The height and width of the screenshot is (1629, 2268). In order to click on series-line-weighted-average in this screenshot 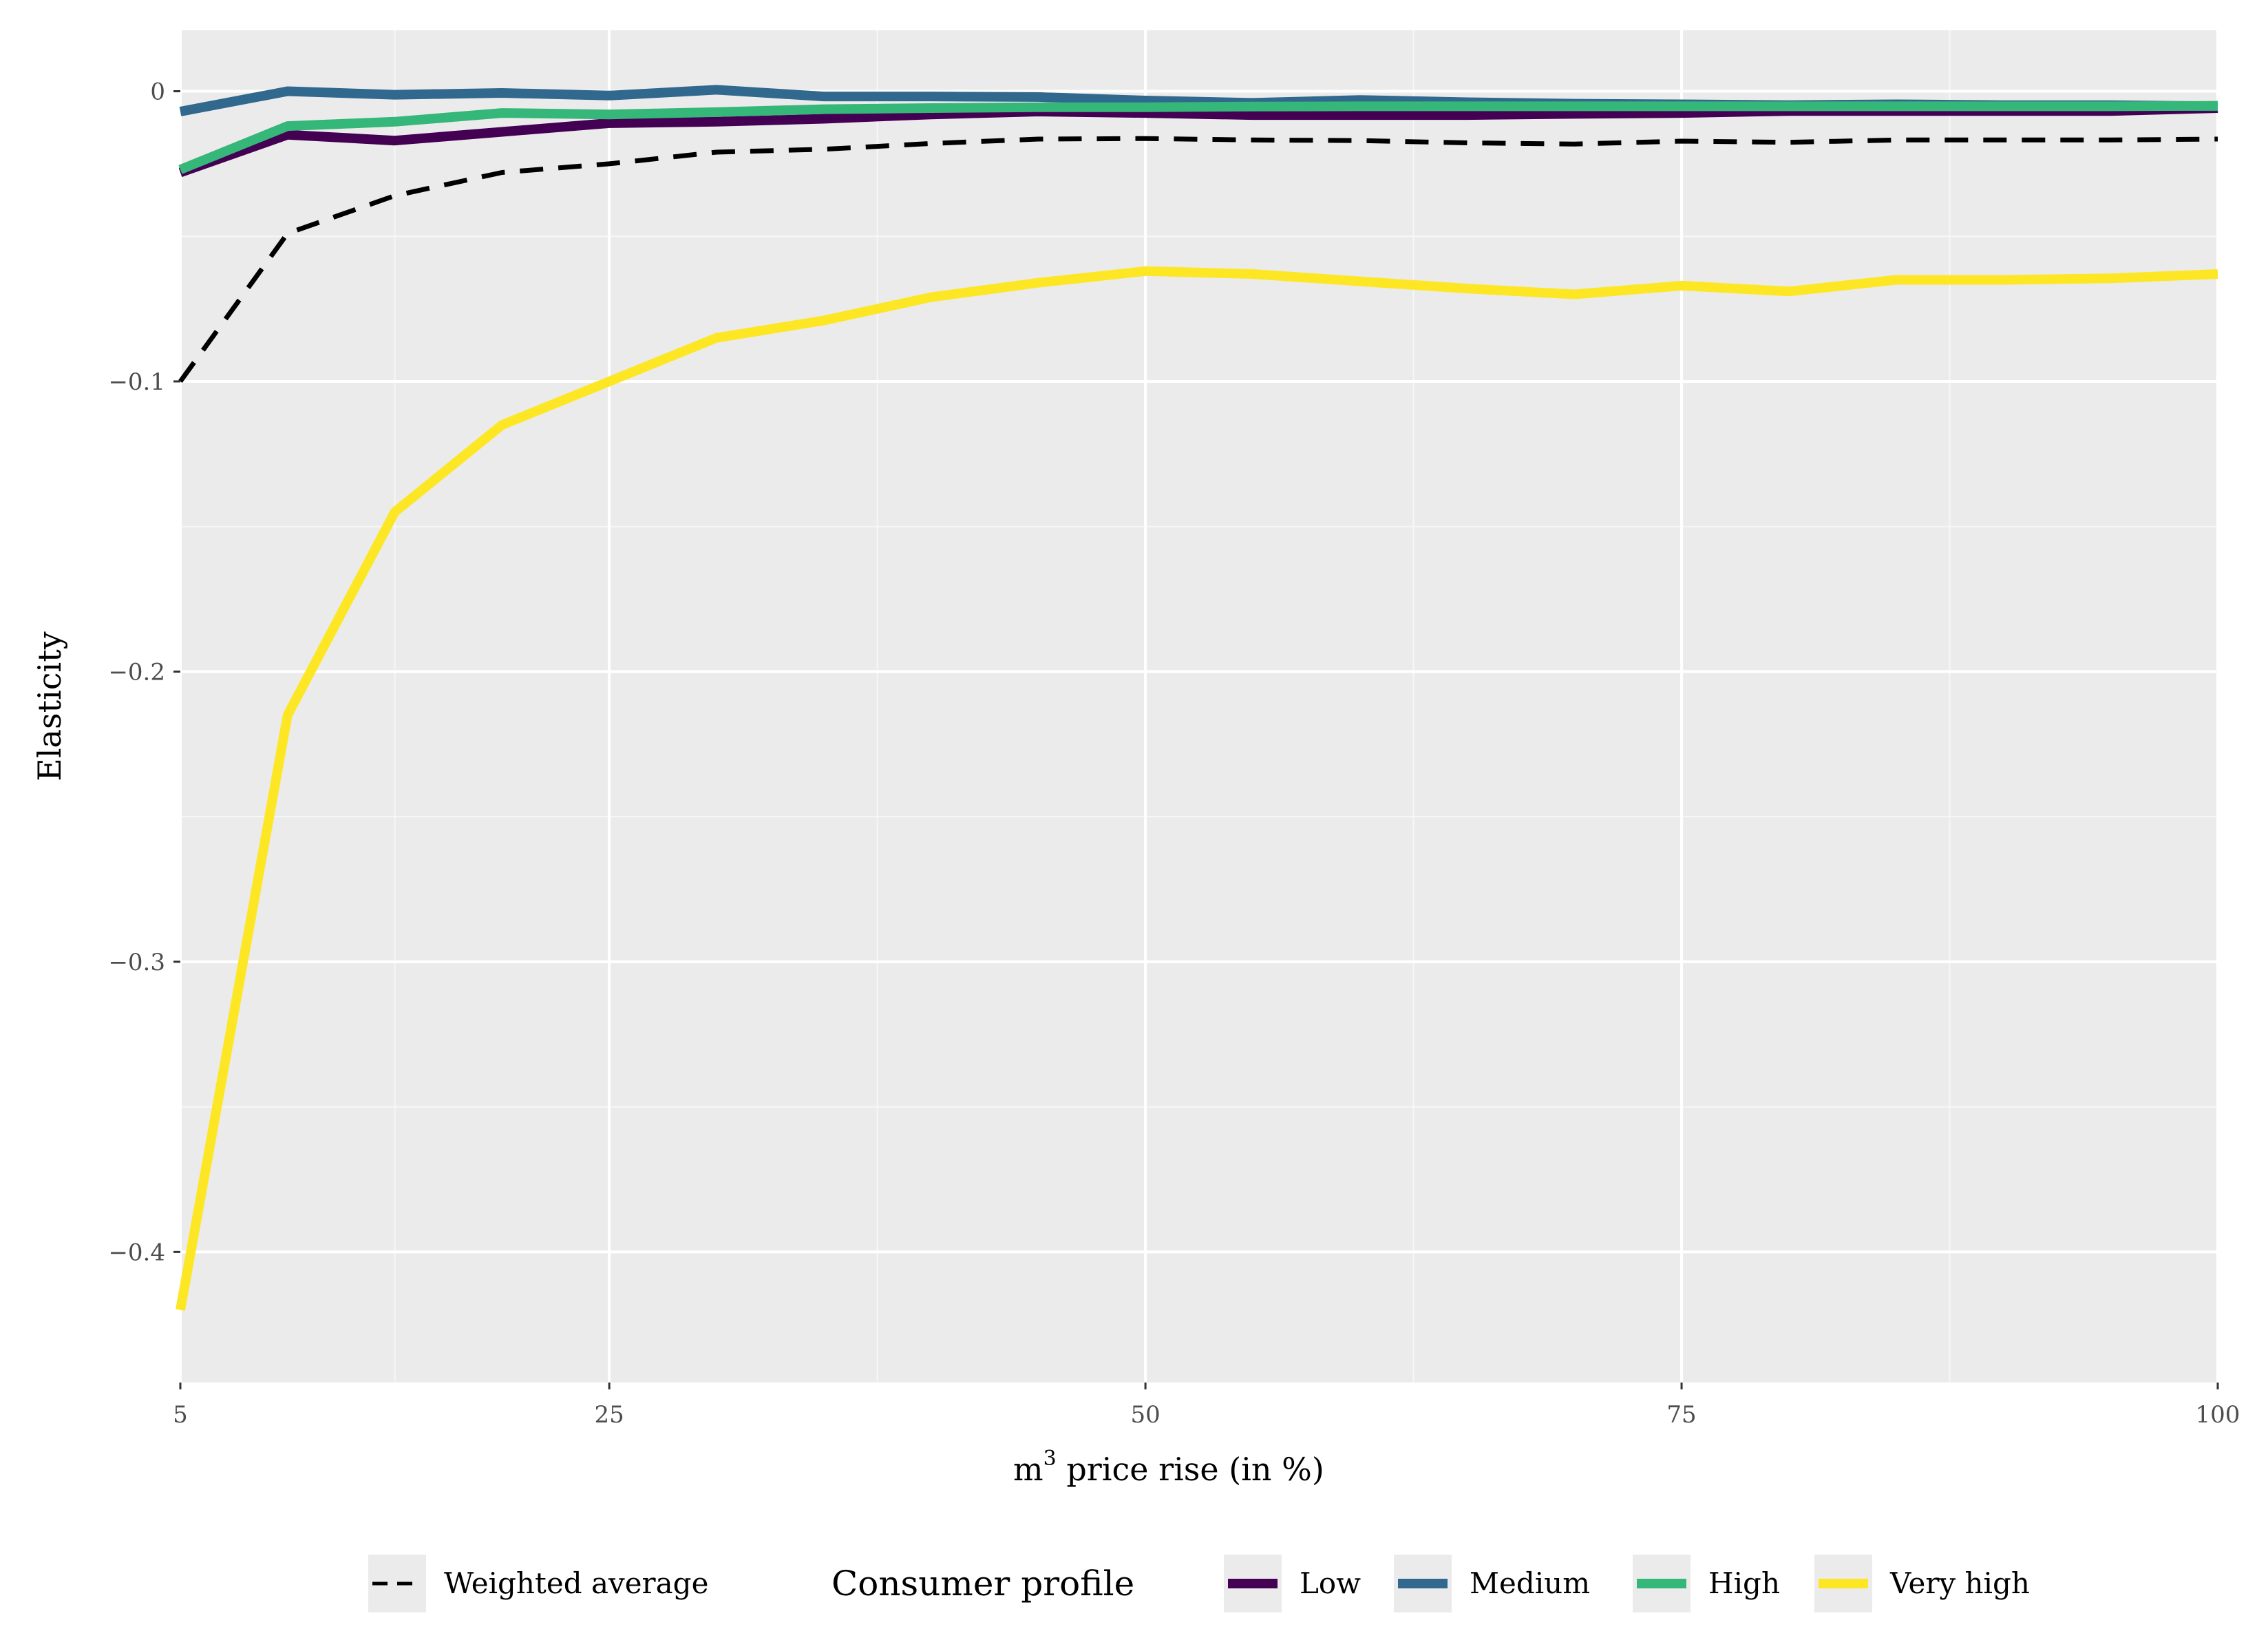, I will do `click(1198, 259)`.